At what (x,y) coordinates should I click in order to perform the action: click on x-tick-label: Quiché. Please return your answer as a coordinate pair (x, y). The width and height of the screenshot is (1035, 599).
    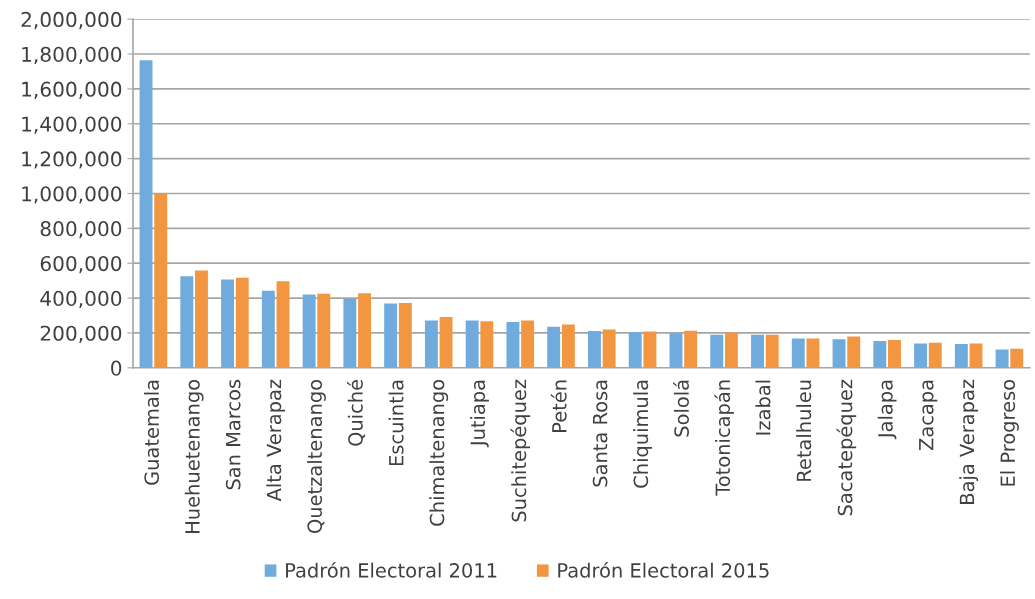
    Looking at the image, I should click on (356, 412).